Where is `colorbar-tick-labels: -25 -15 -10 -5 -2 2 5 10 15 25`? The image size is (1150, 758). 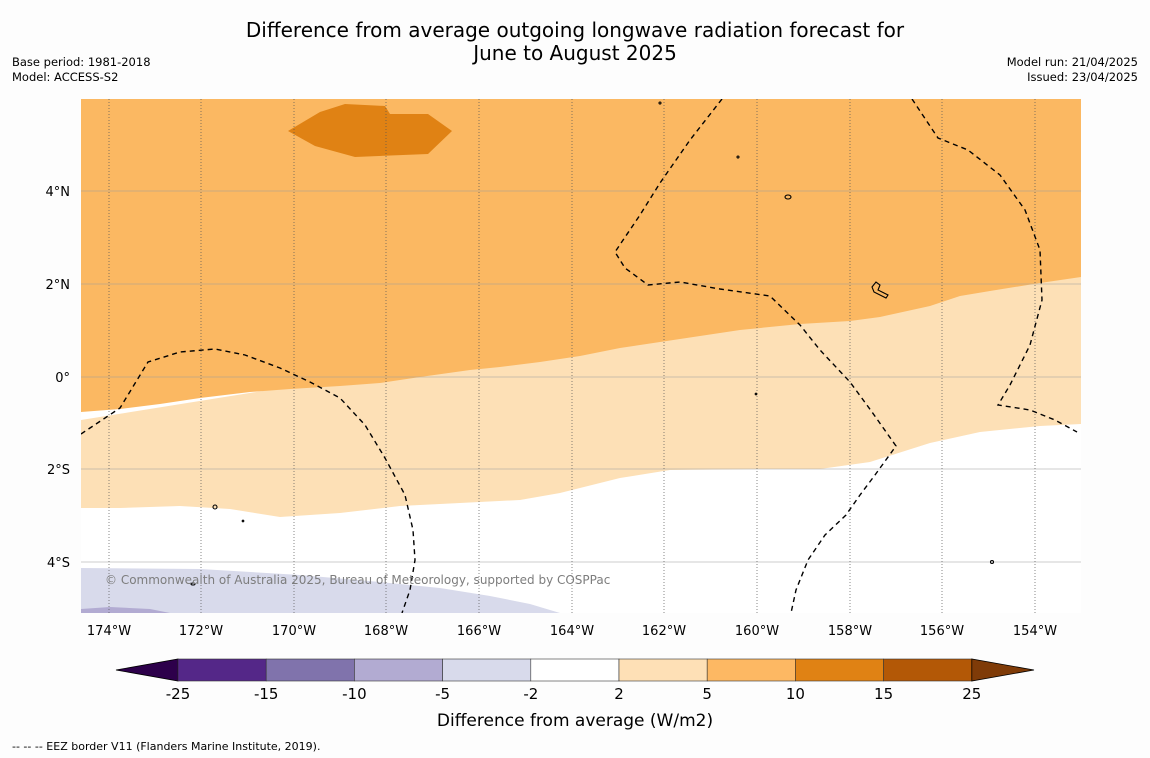 colorbar-tick-labels: -25 -15 -10 -5 -2 2 5 10 15 25 is located at coordinates (574, 694).